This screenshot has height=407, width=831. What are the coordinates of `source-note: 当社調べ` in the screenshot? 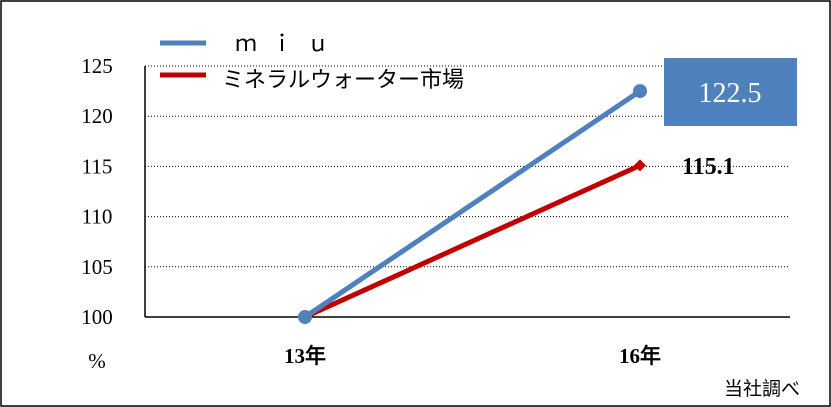 It's located at (762, 389).